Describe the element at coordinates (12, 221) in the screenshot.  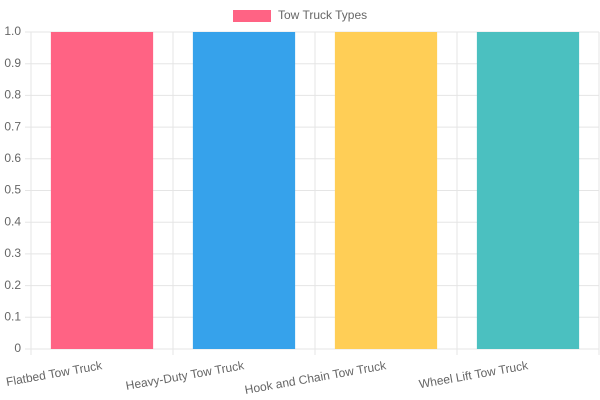
I see `y-tick-label: 0.4` at that location.